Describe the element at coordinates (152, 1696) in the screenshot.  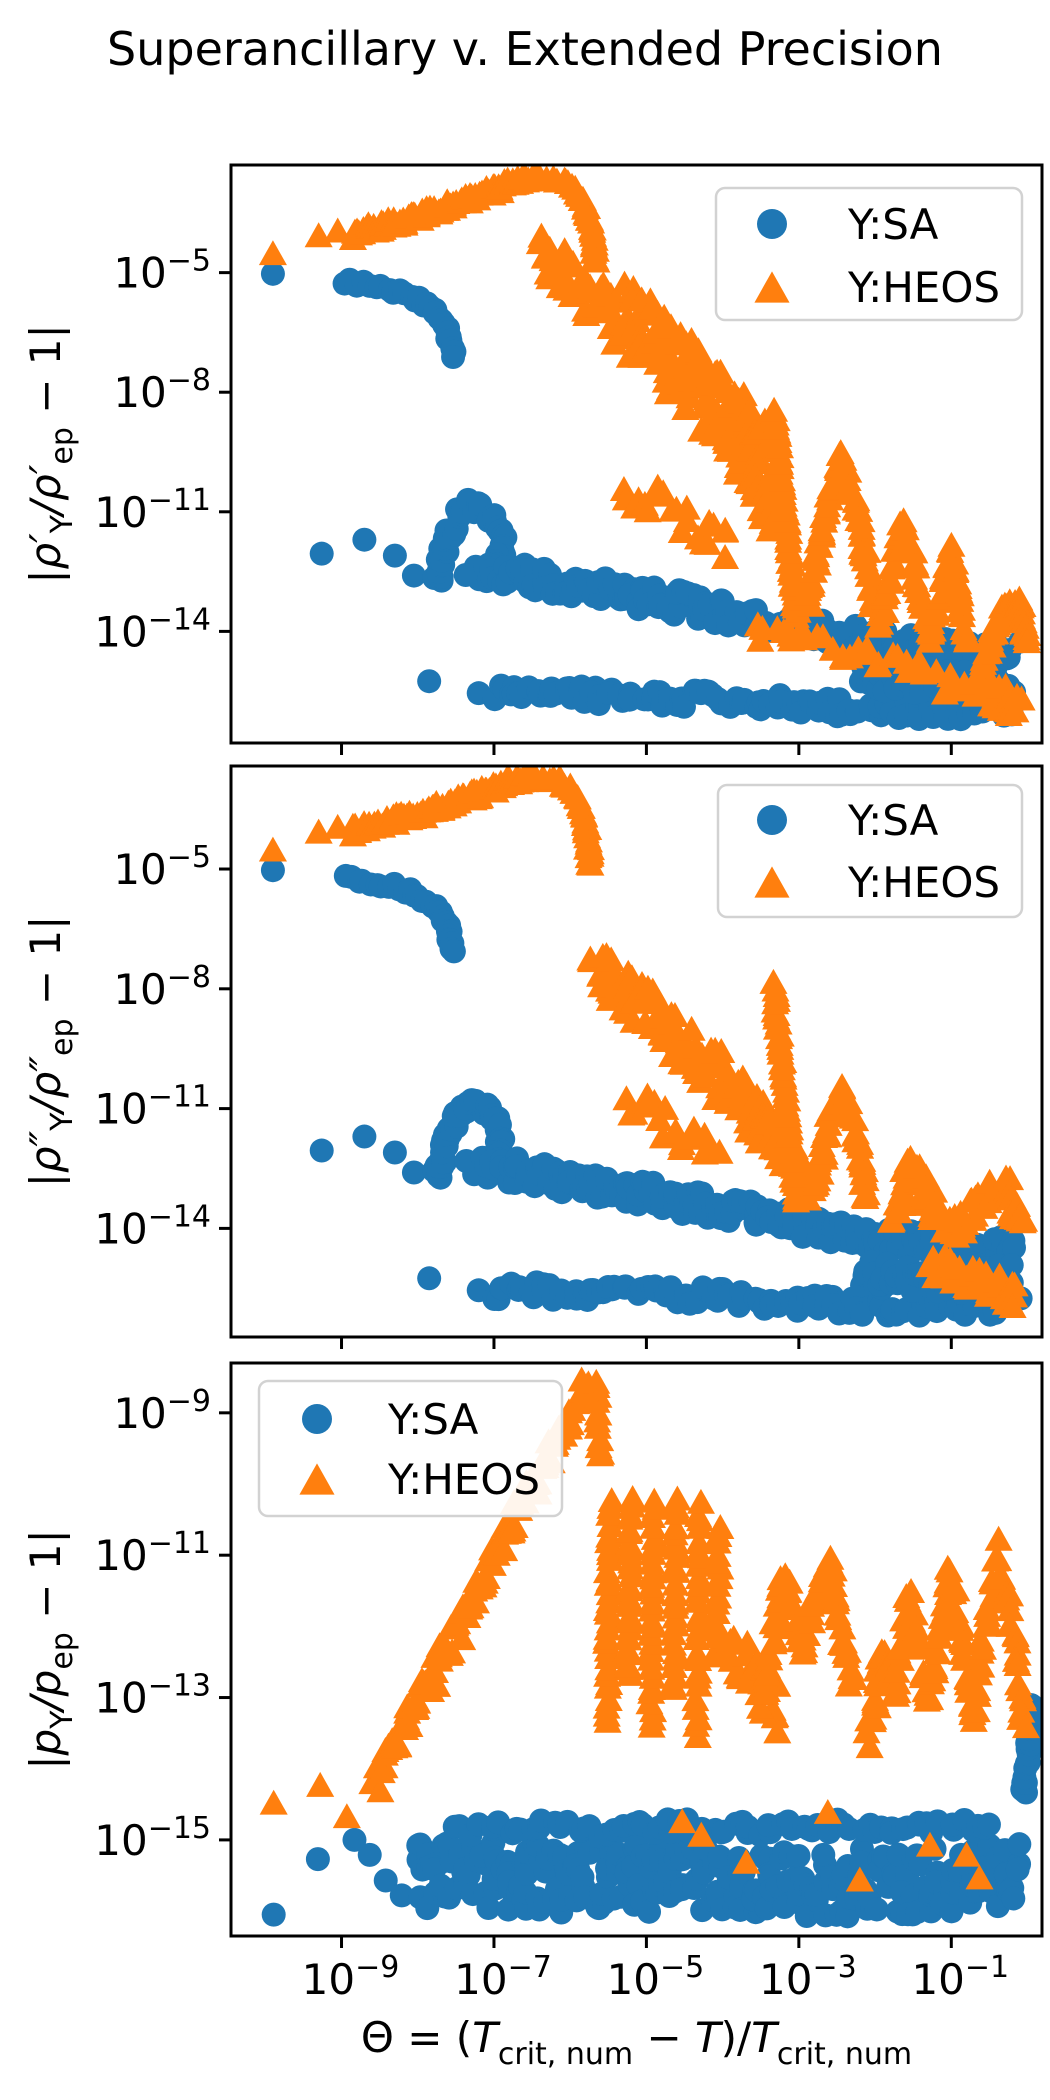
I see `y-tick-label: 10⁻¹³` at that location.